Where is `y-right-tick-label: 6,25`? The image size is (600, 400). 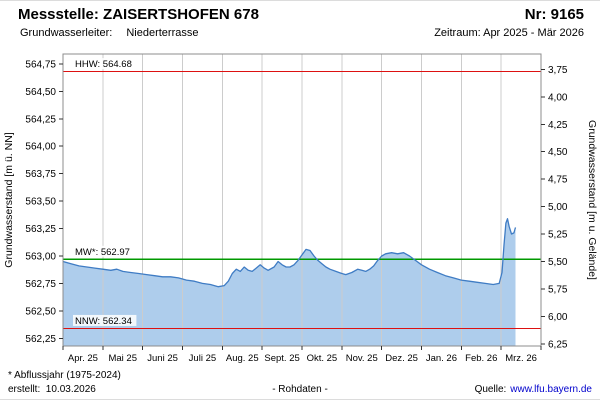 y-right-tick-label: 6,25 is located at coordinates (558, 344).